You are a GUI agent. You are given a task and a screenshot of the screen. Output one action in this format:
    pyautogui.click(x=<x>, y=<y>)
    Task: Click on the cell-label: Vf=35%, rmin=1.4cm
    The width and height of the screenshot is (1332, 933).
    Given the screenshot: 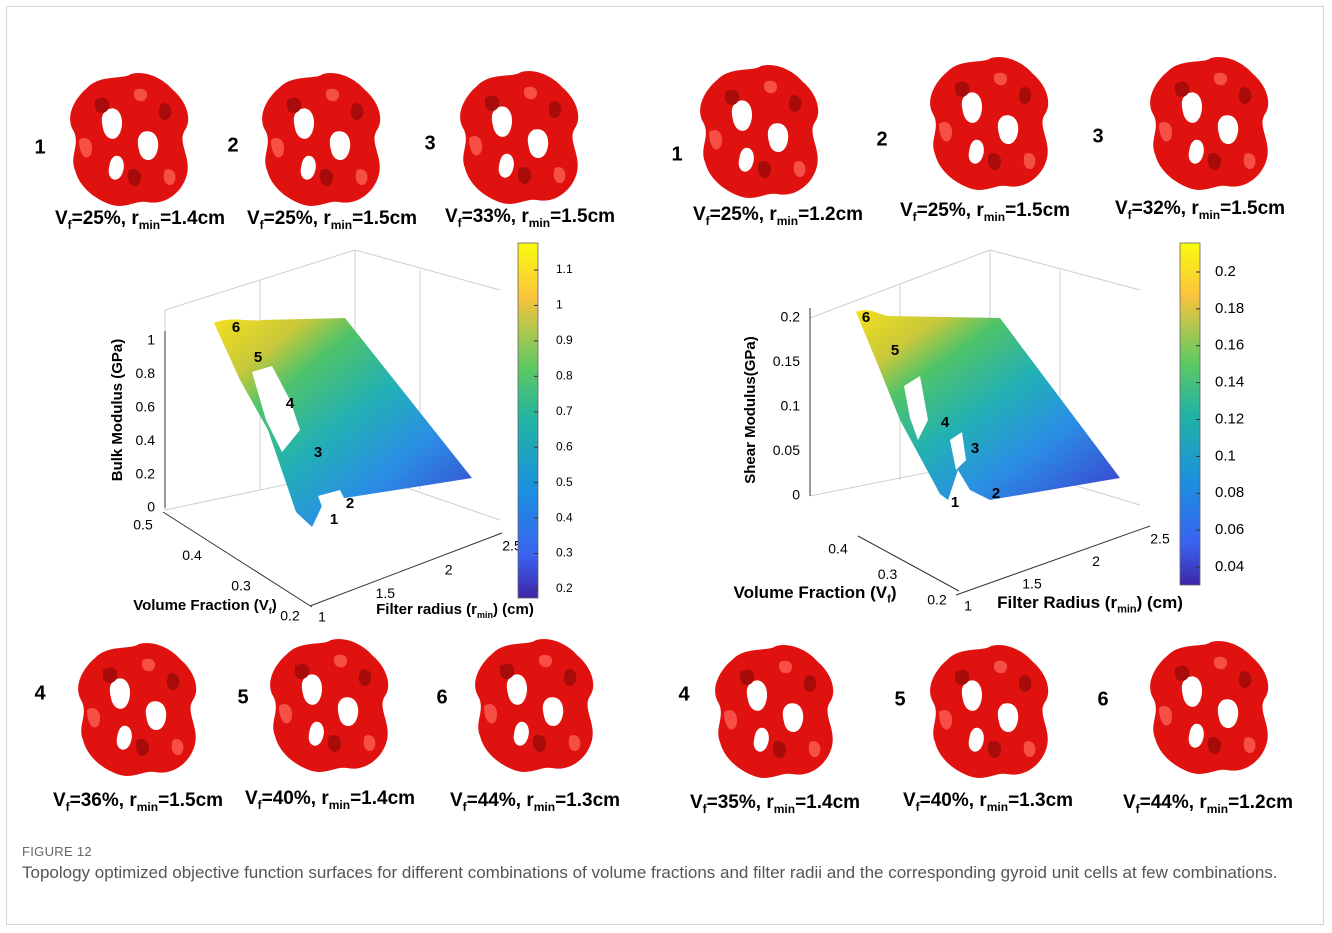 What is the action you would take?
    pyautogui.click(x=775, y=804)
    